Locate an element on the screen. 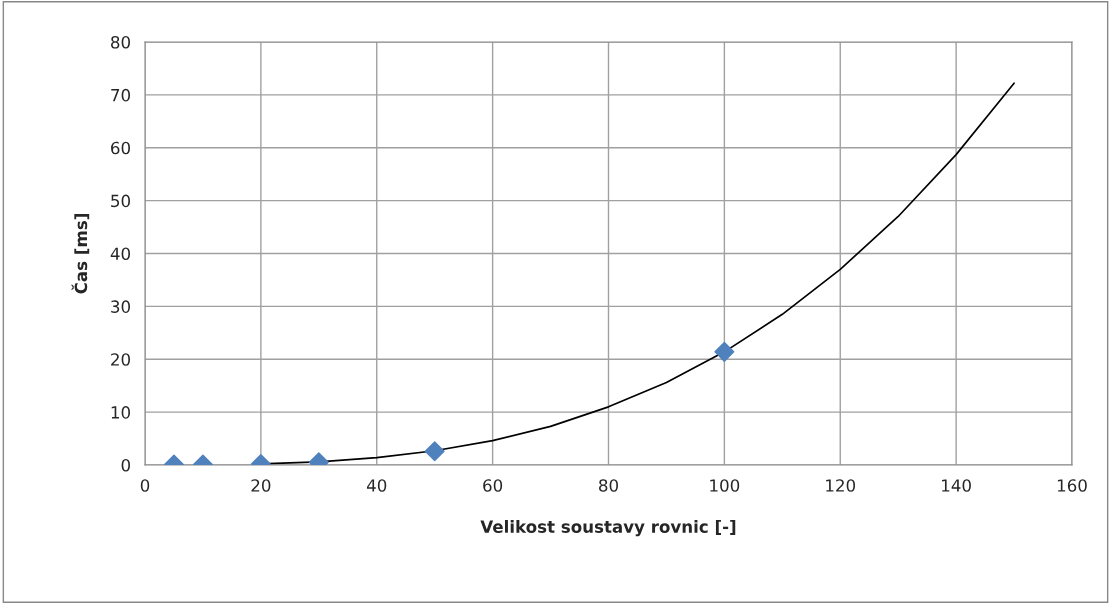 Image resolution: width=1111 pixels, height=604 pixels. y-axis-title: Čas [ms] is located at coordinates (80, 254).